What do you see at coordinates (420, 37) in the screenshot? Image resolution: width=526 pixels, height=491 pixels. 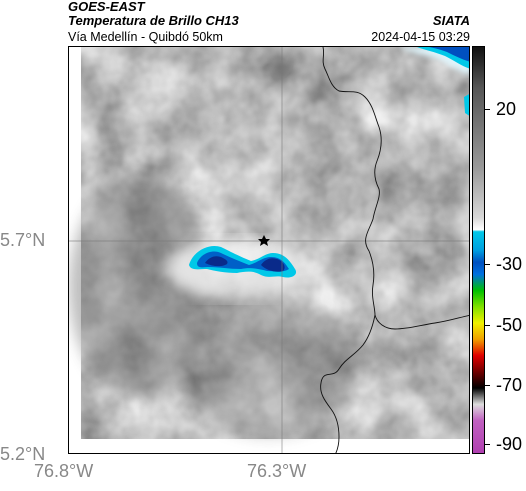 I see `datetime-label: 2024-04-15 03:29` at bounding box center [420, 37].